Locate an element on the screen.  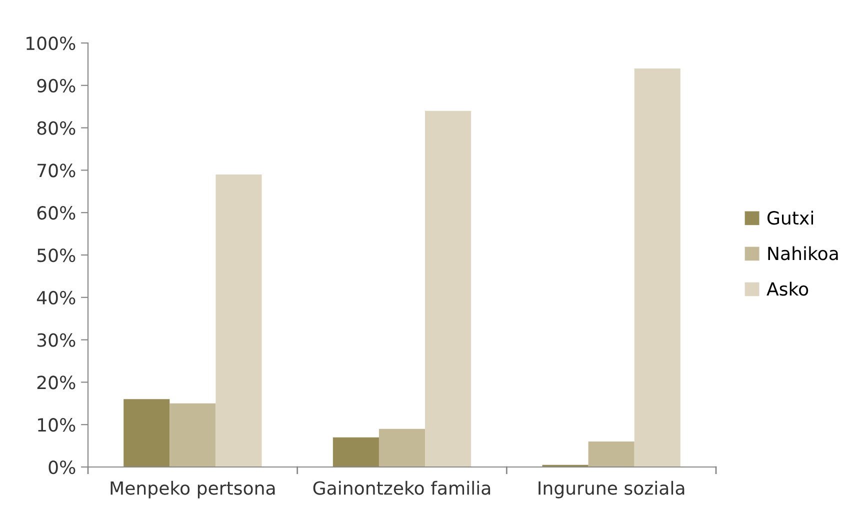
y-tick-label: 60% is located at coordinates (56, 213).